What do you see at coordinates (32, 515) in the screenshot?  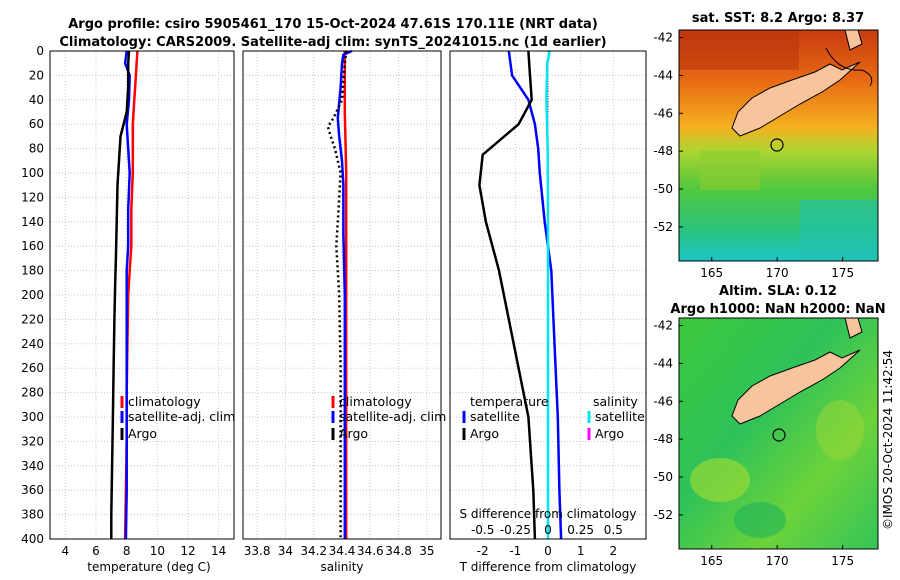 I see `depth-tick-label: 380` at bounding box center [32, 515].